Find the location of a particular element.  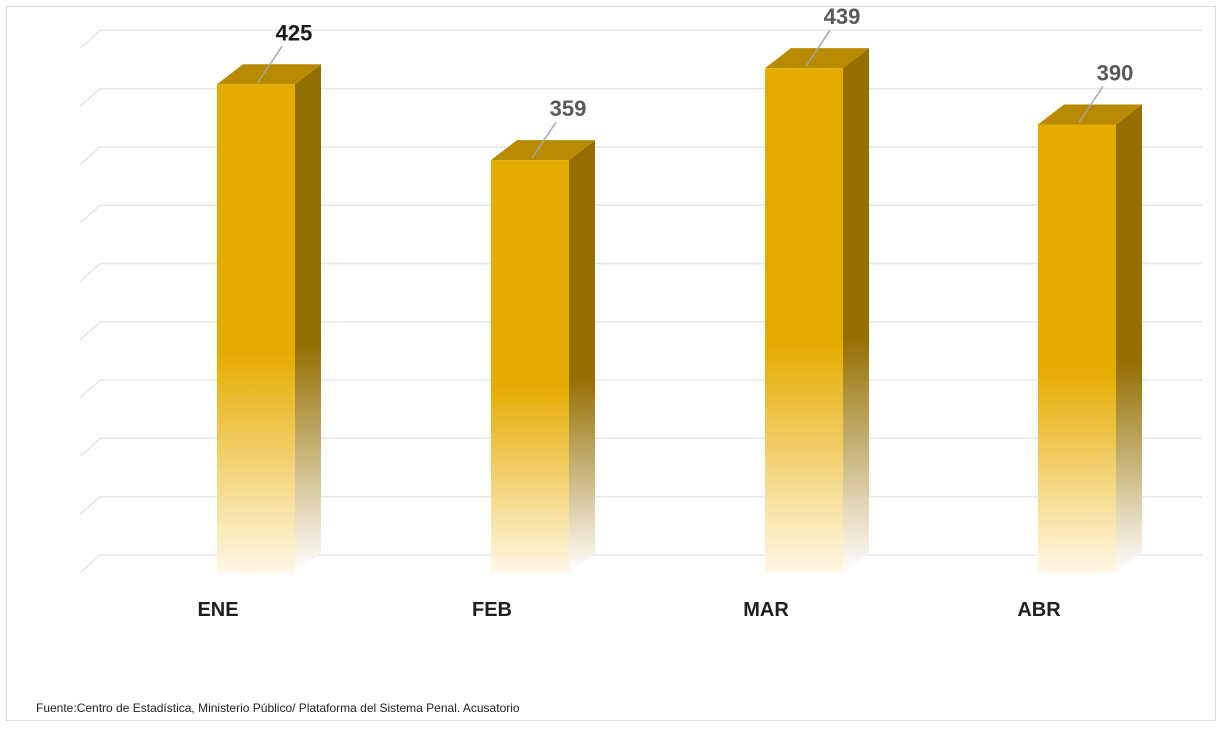

category-label: ENE is located at coordinates (217, 610).